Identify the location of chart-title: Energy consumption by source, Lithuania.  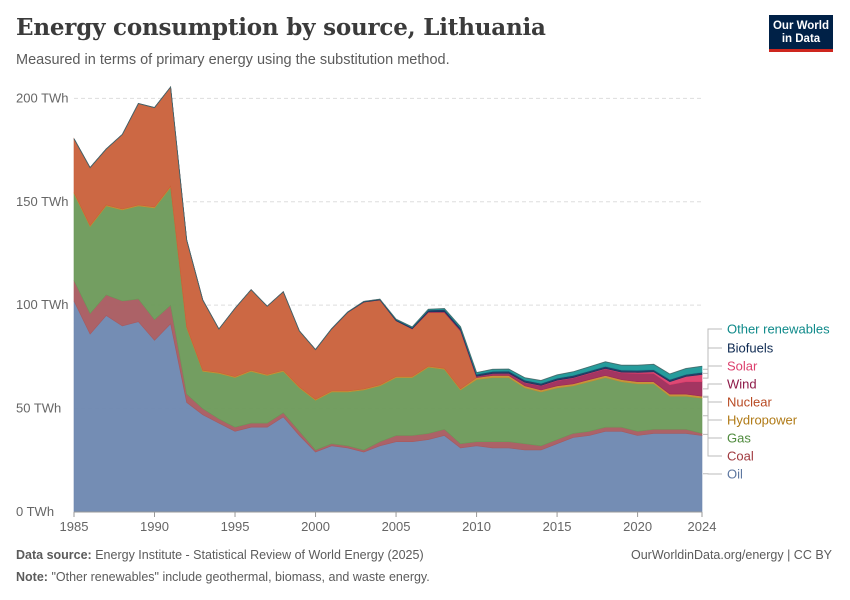
(281, 27).